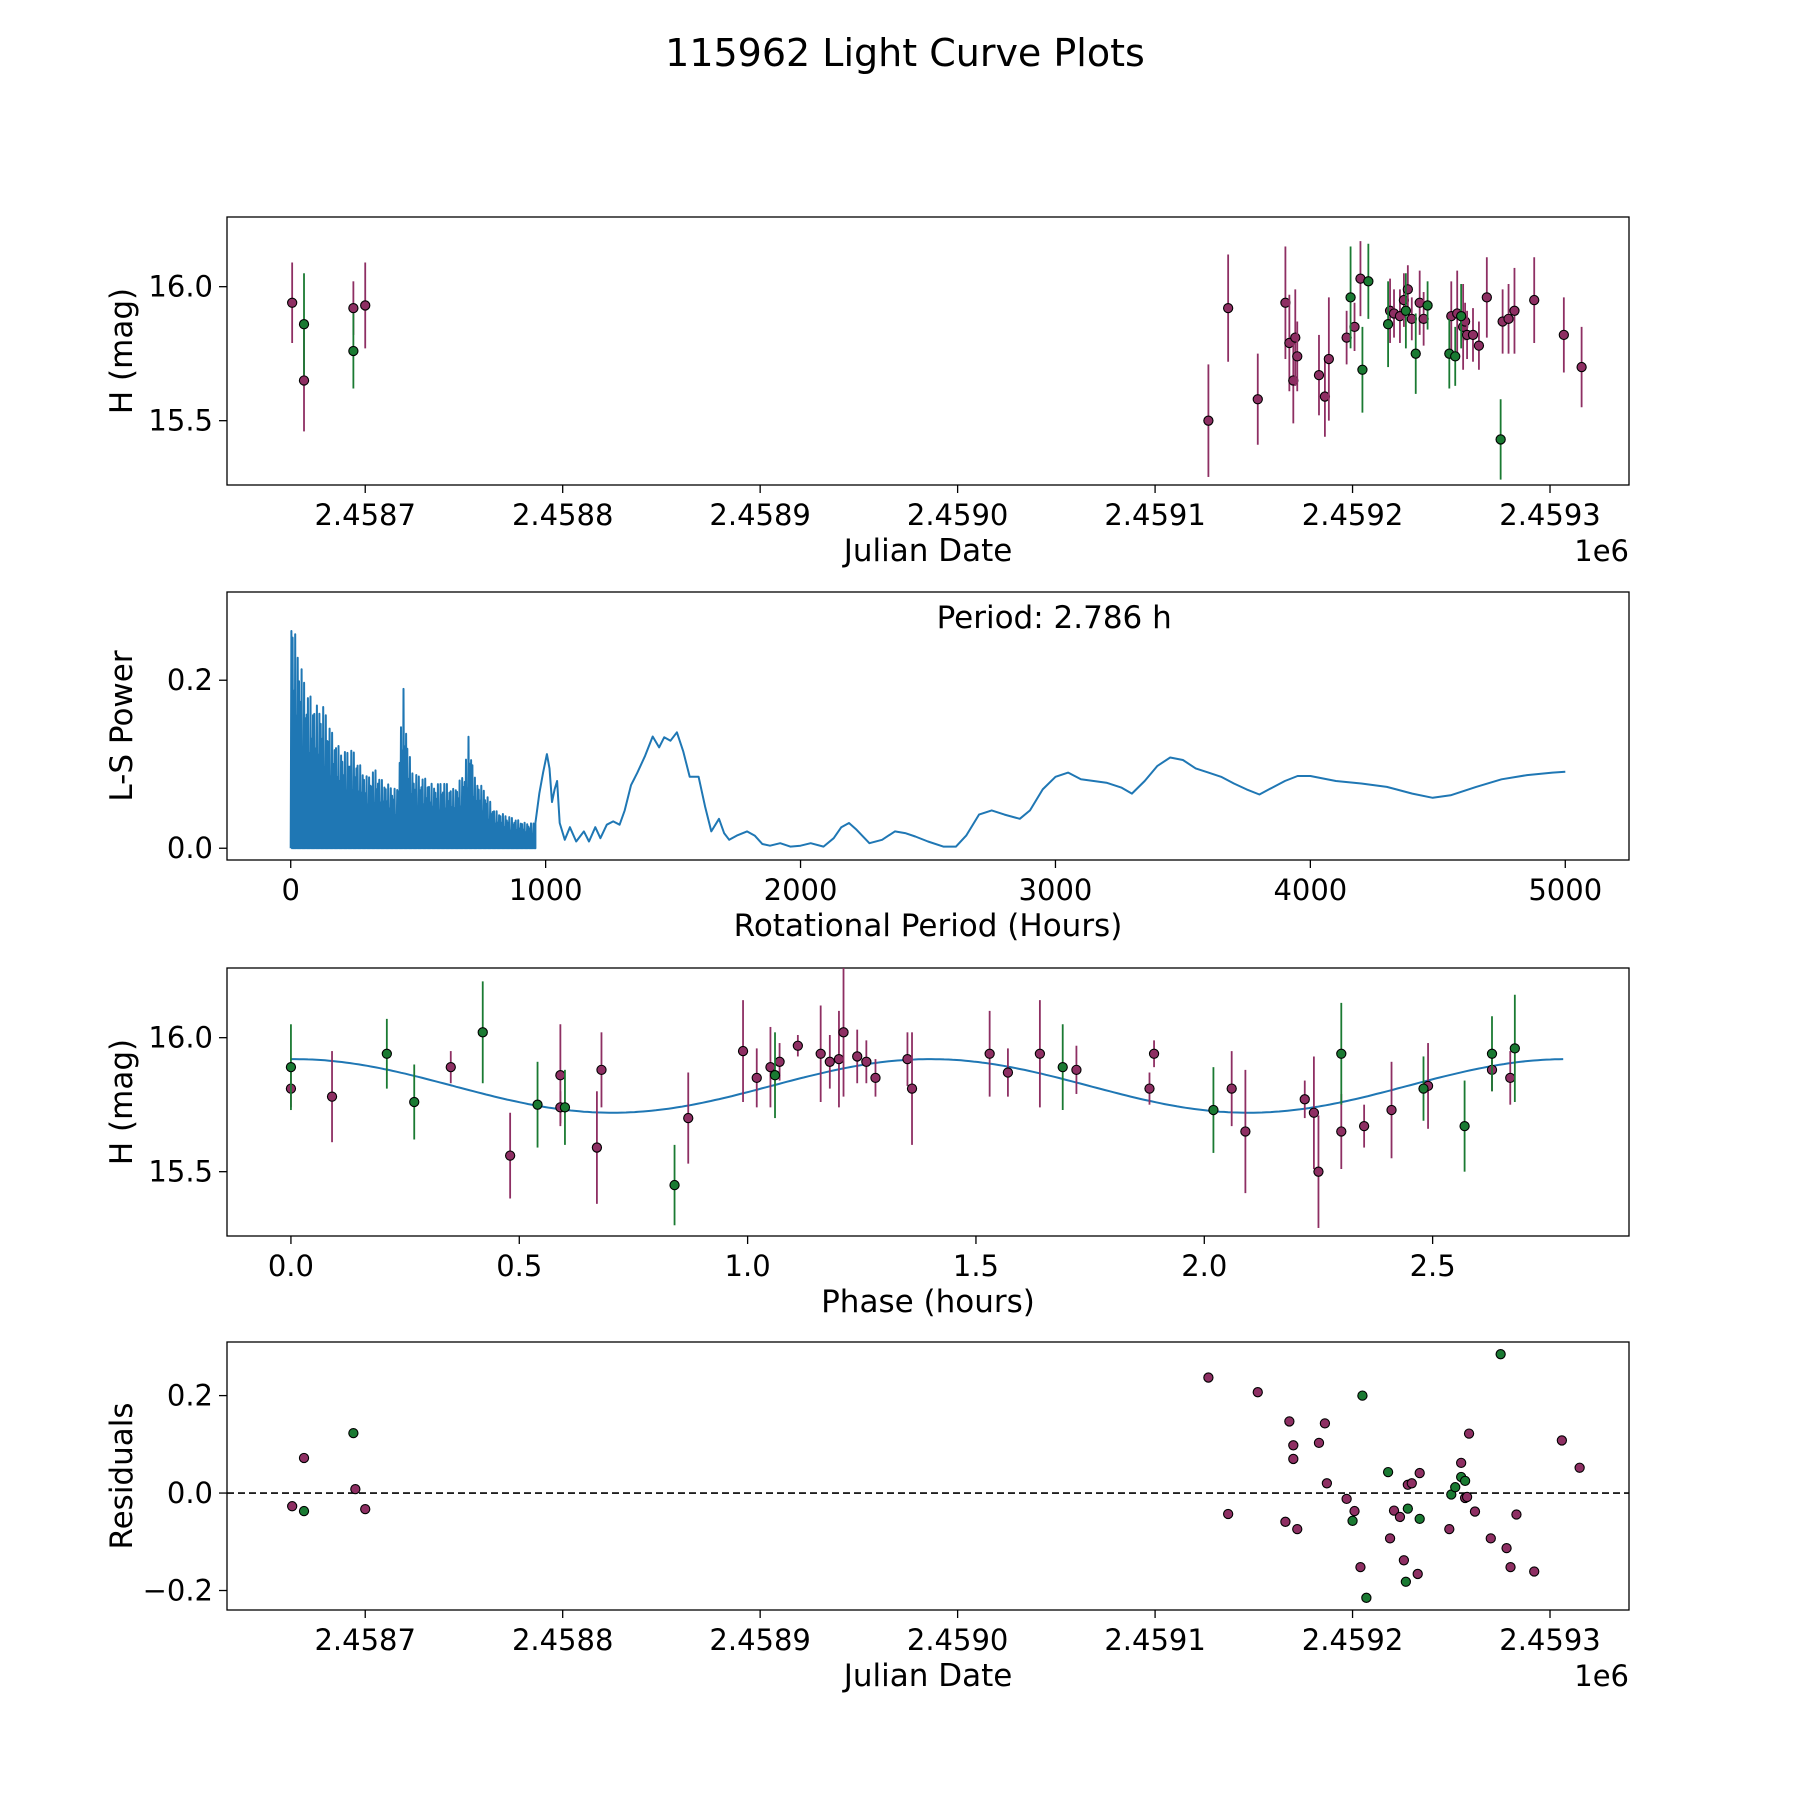  What do you see at coordinates (122, 1102) in the screenshot?
I see `y-axis-label: H (mag)` at bounding box center [122, 1102].